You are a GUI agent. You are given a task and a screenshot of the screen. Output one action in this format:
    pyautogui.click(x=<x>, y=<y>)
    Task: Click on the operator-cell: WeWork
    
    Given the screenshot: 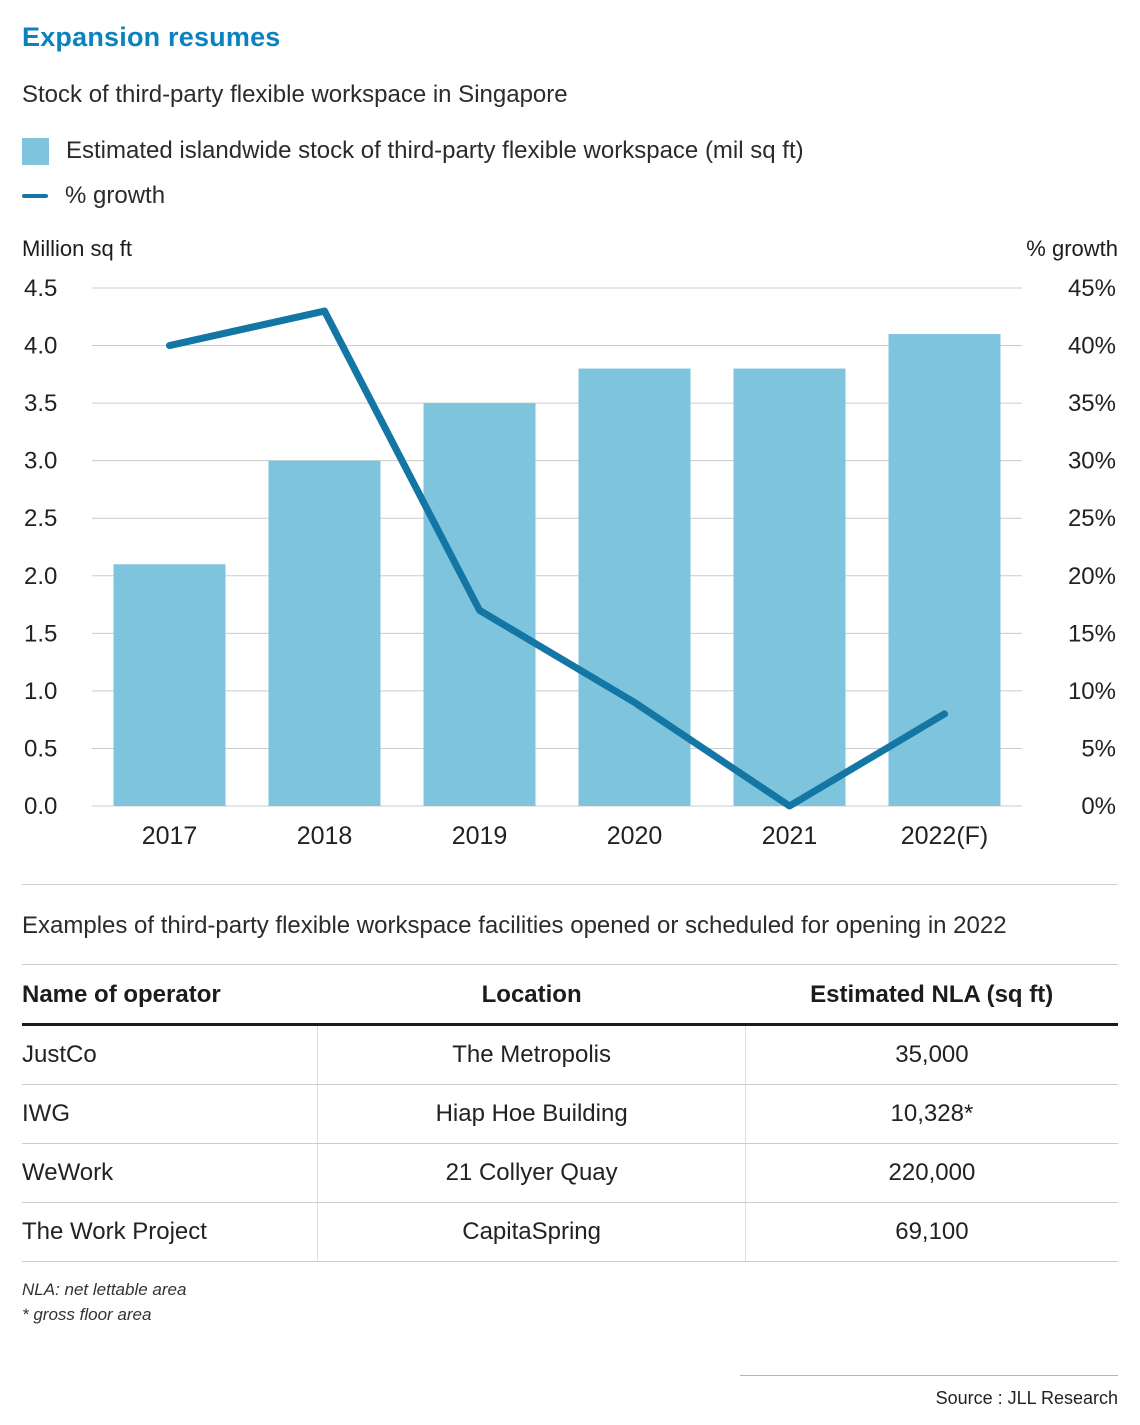 What is the action you would take?
    pyautogui.click(x=170, y=1173)
    